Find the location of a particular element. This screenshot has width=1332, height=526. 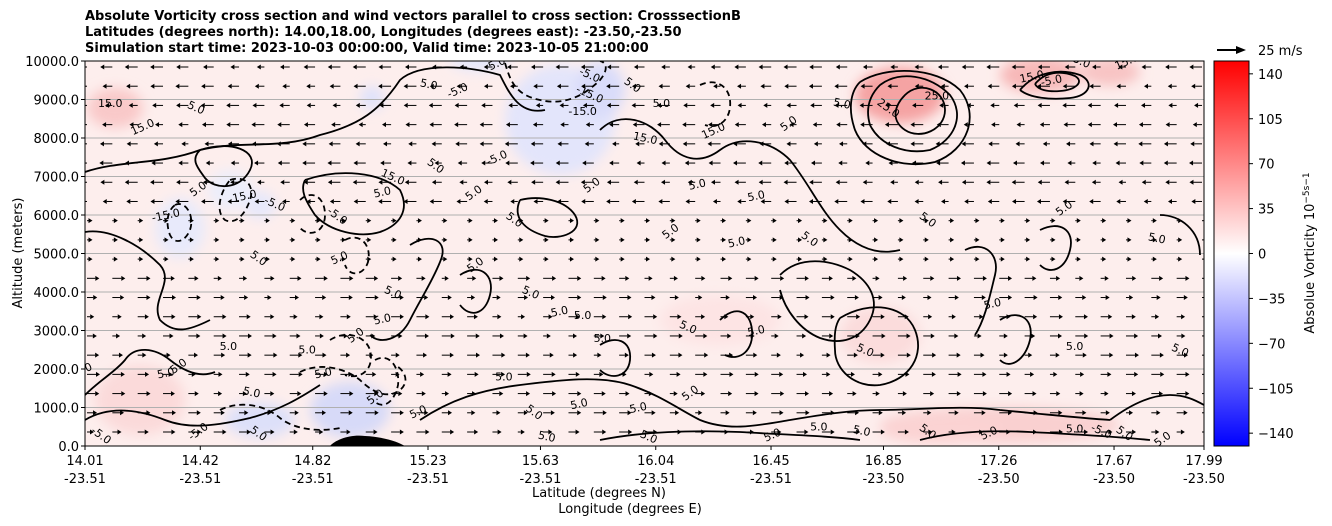

x-tick-label-lon: -23.51 is located at coordinates (771, 479).